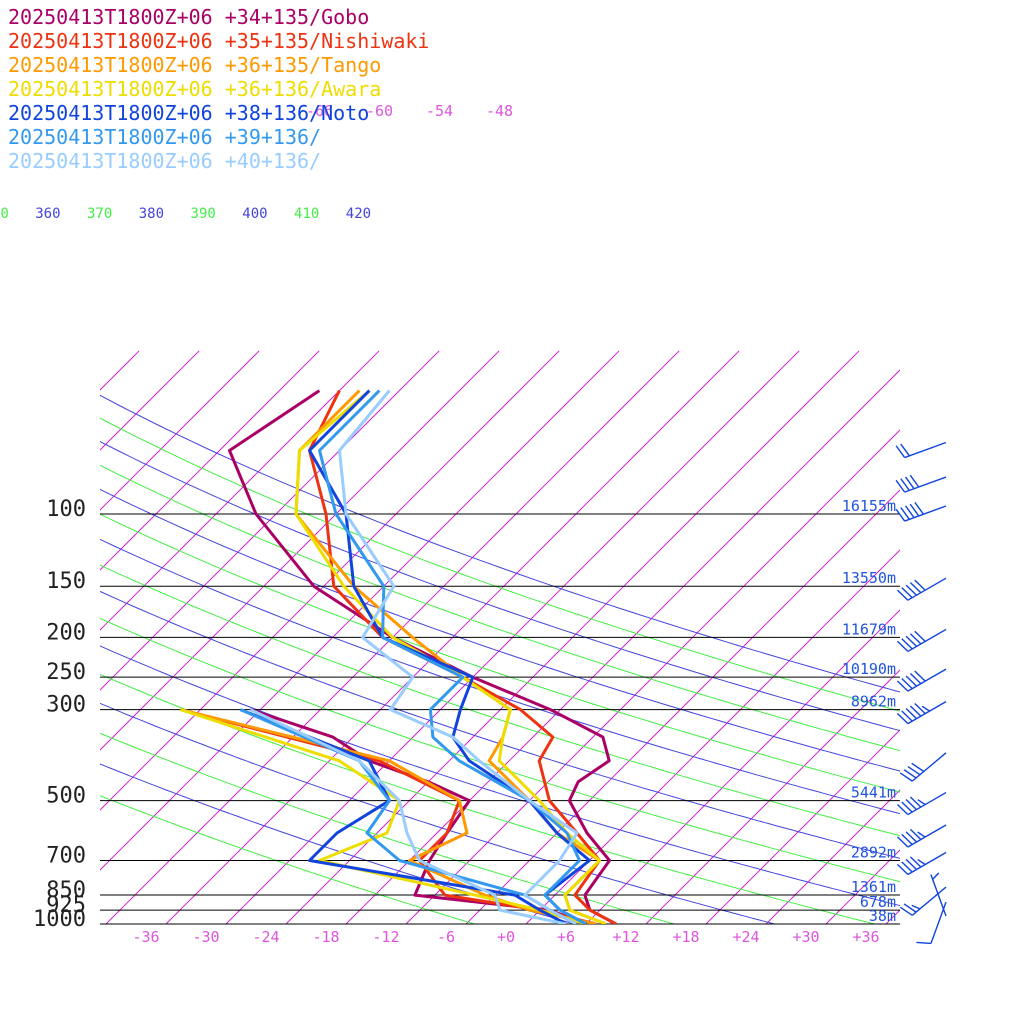 This screenshot has height=1024, width=1024. I want to click on temperature-tick-label: +24, so click(745, 937).